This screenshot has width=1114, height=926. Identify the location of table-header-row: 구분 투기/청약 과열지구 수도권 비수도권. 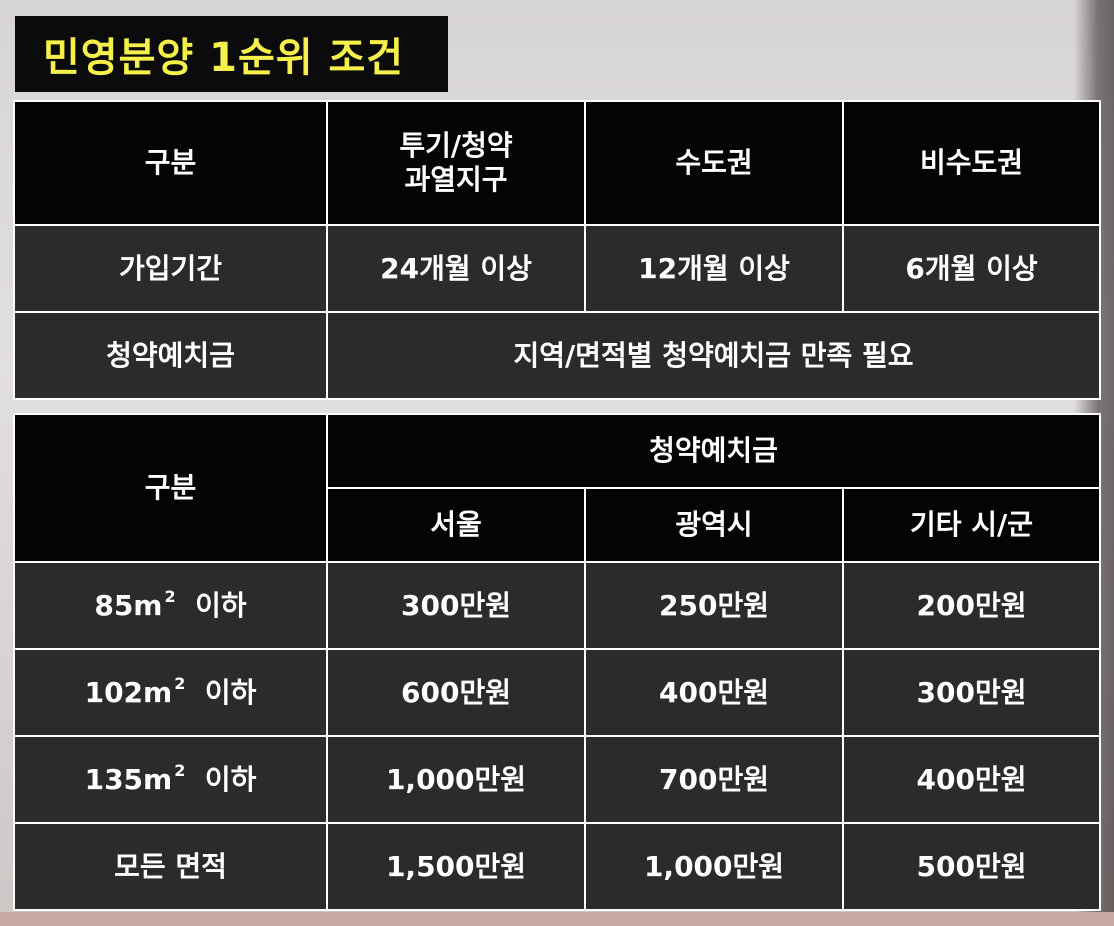
(557, 163).